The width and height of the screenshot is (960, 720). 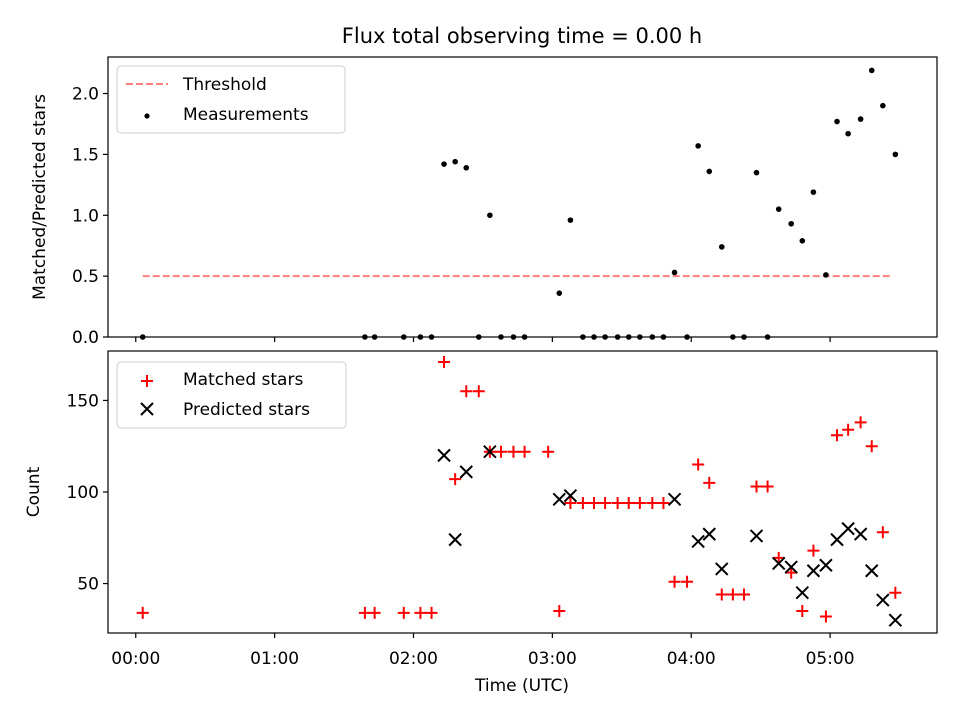 What do you see at coordinates (40, 197) in the screenshot?
I see `top-y-axis-label: Matched/Predicted stars` at bounding box center [40, 197].